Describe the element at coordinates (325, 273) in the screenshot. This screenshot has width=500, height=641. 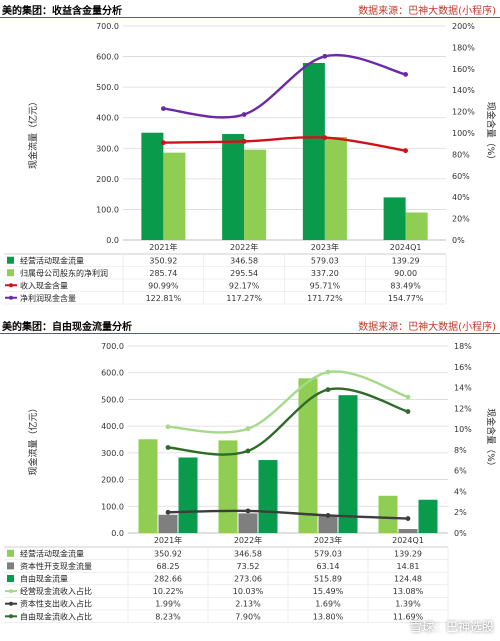
I see `table-cell: 337.20` at that location.